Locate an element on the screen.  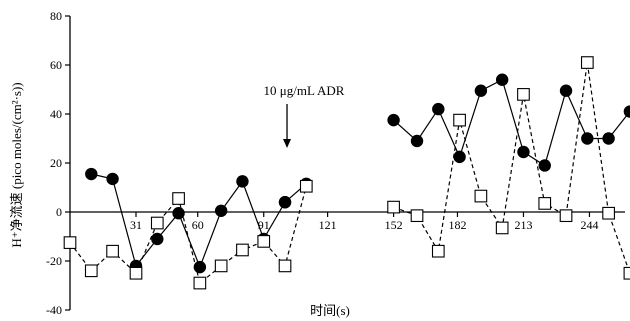
annotation-arrow-head is located at coordinates (287, 143).